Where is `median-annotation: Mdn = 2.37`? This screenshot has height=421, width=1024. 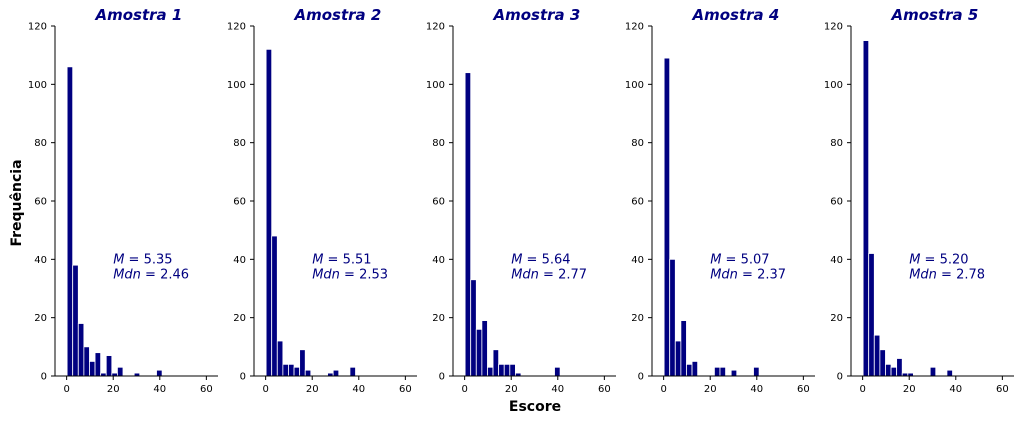 median-annotation: Mdn = 2.37 is located at coordinates (748, 274).